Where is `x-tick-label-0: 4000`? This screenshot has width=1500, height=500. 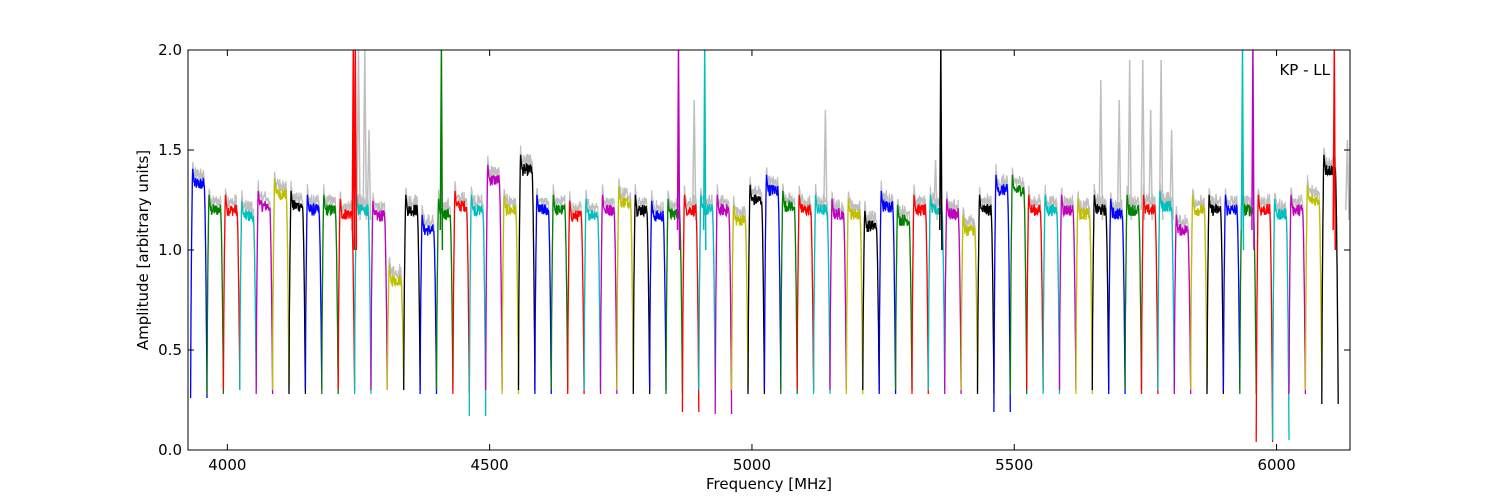 x-tick-label-0: 4000 is located at coordinates (227, 465).